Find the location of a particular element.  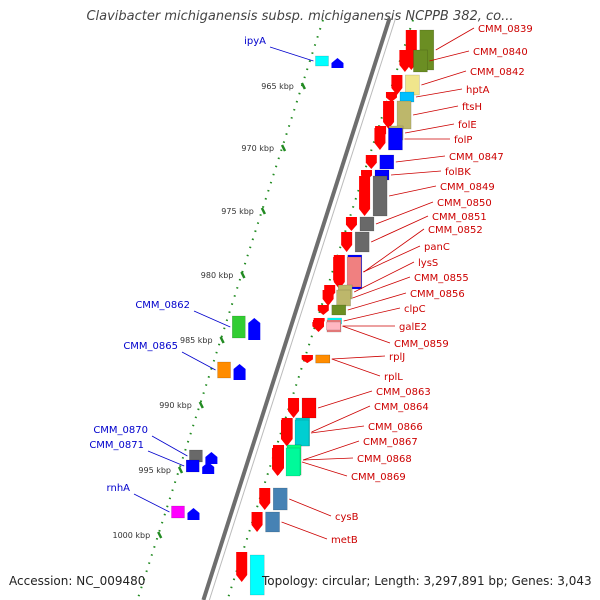

forward-gene-label: CMM_0849 is located at coordinates (467, 187).